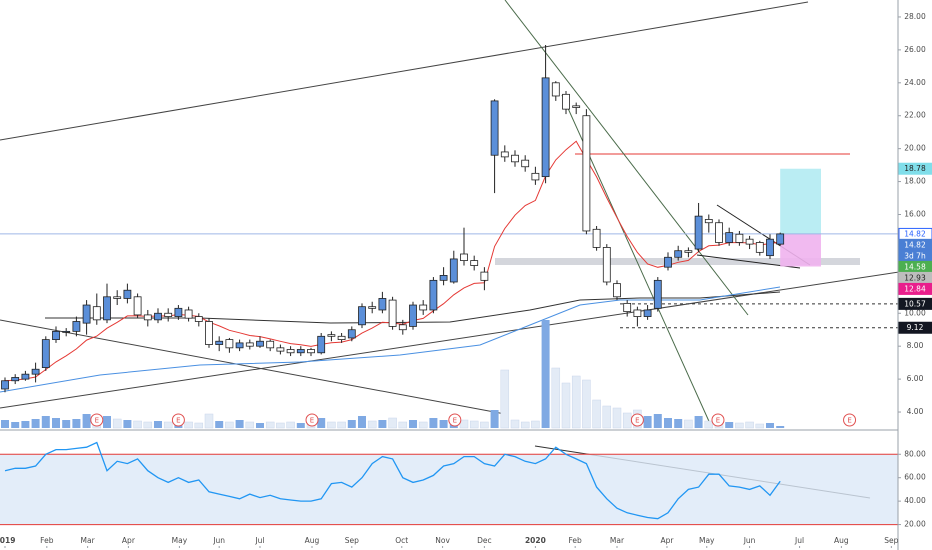  What do you see at coordinates (915, 411) in the screenshot?
I see `y-tick-label: 4.00` at bounding box center [915, 411].